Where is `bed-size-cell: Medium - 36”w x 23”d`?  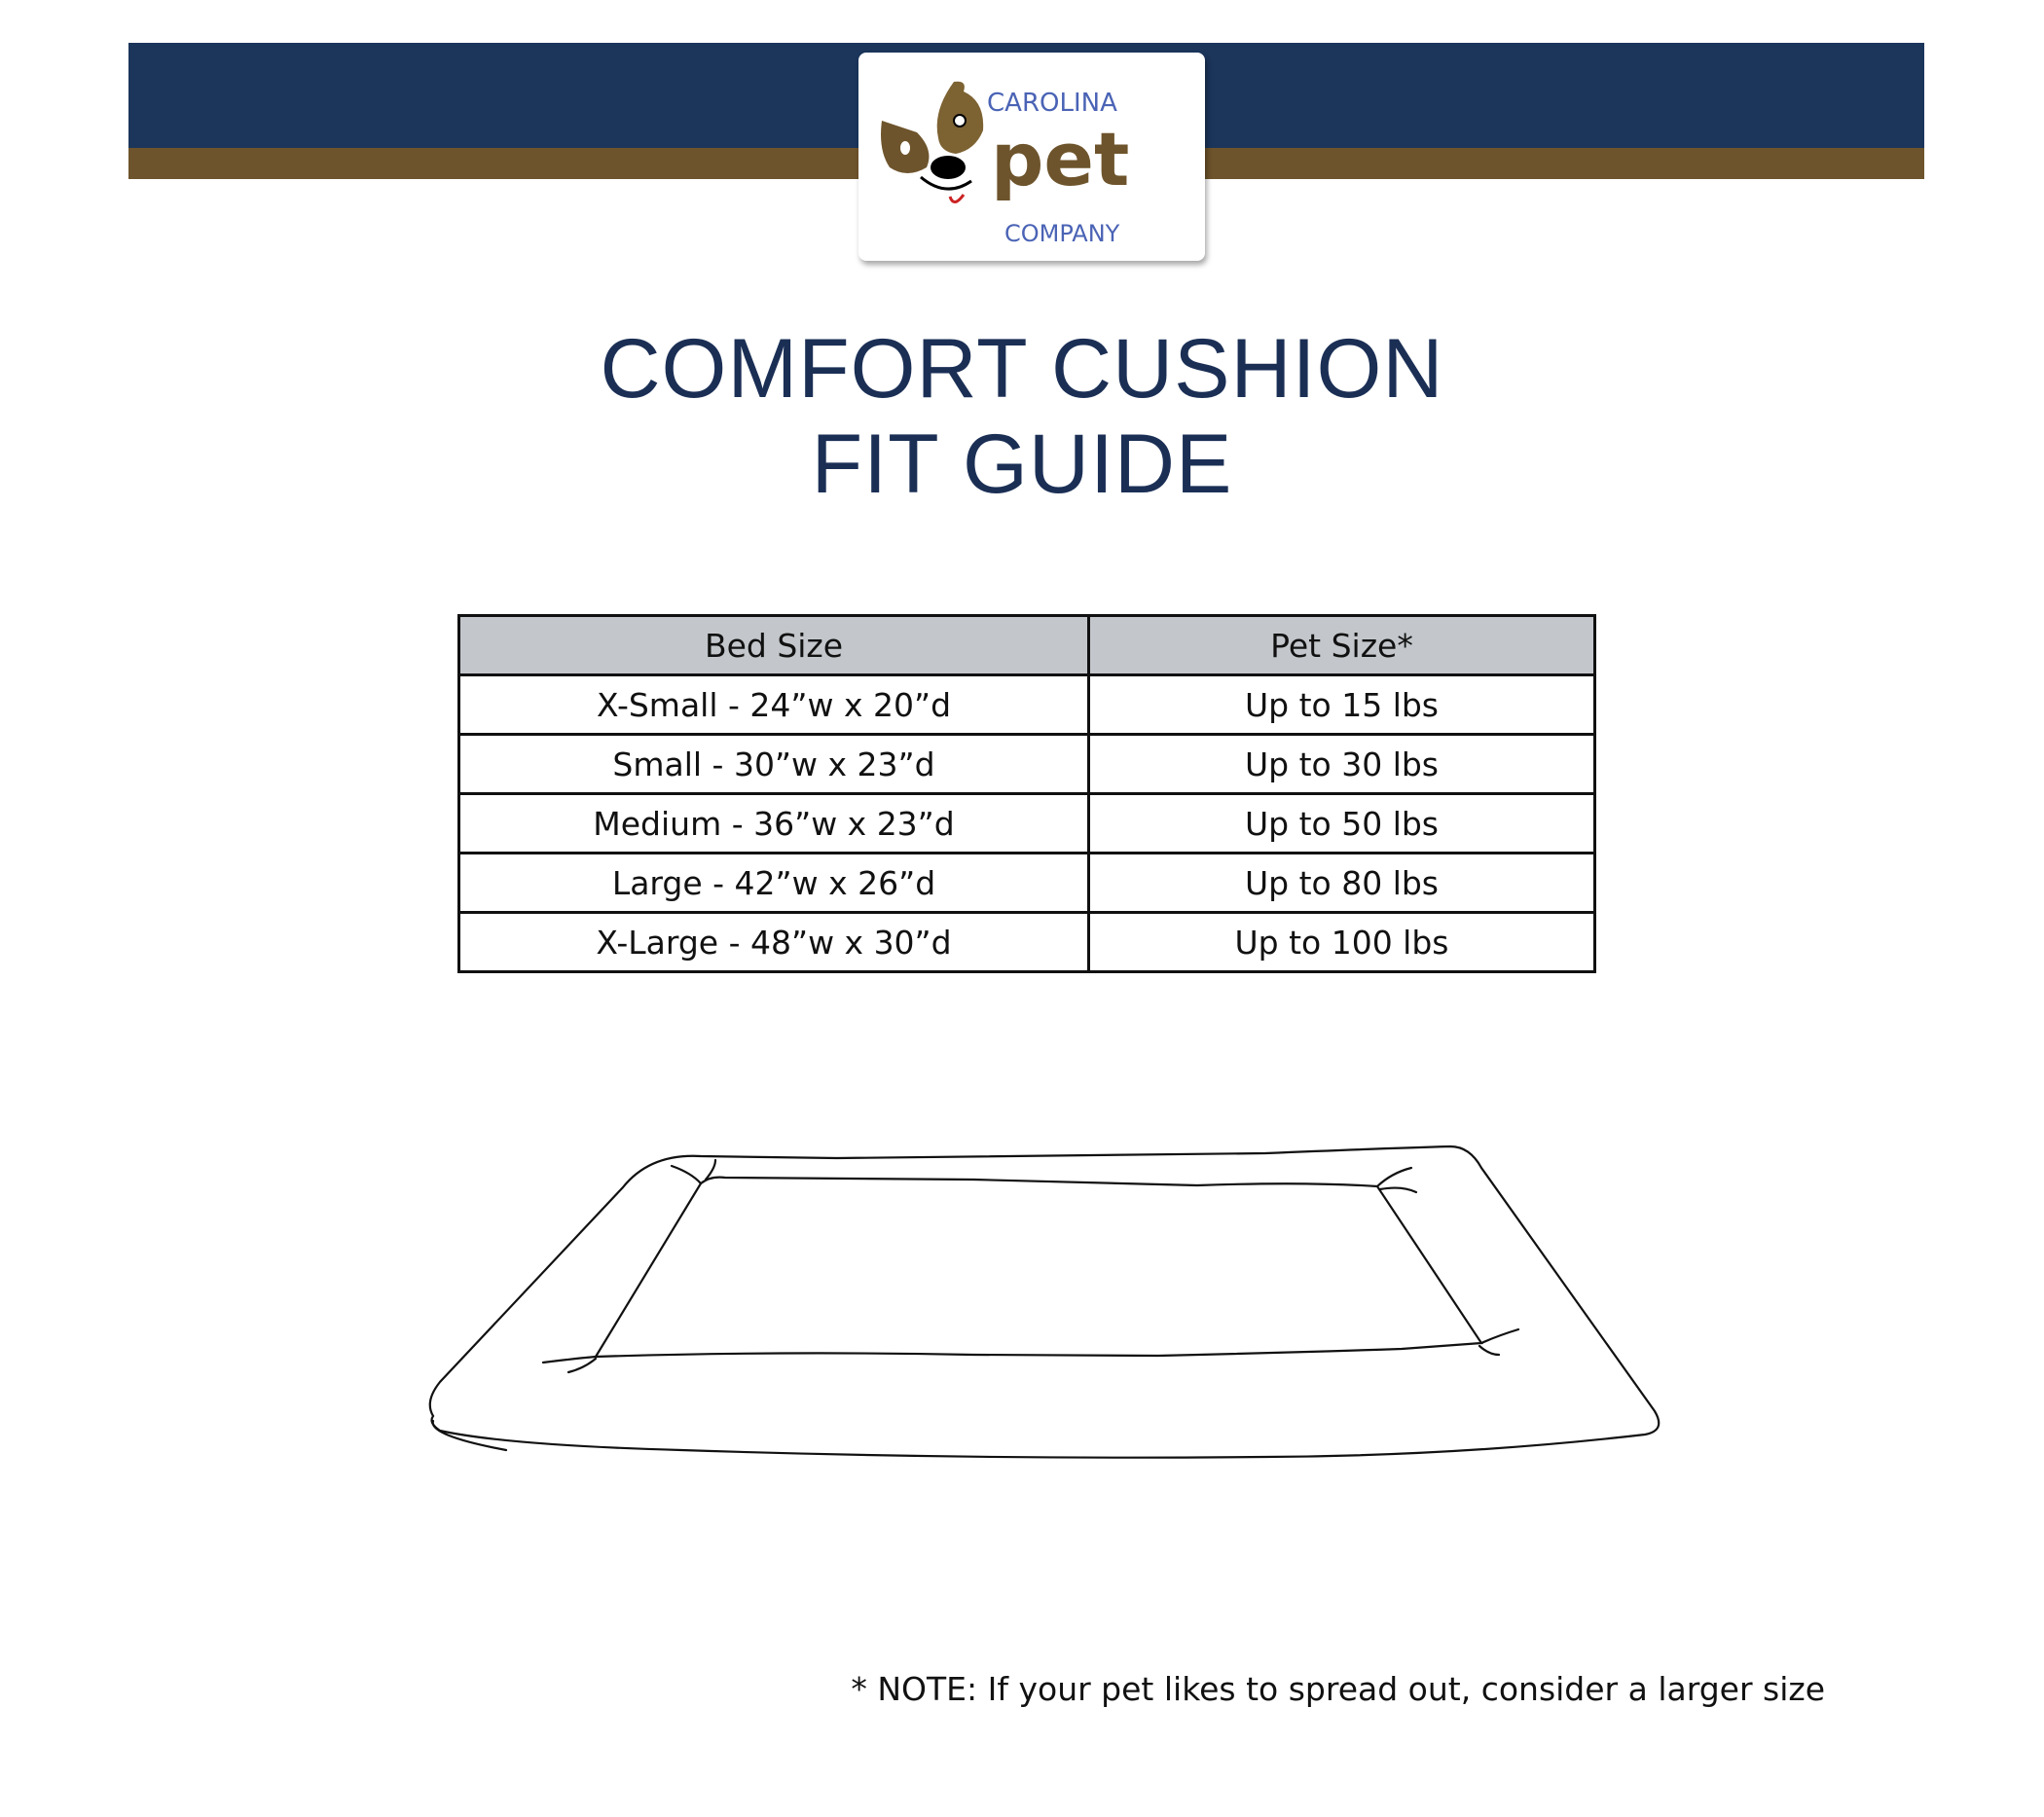 bed-size-cell: Medium - 36”w x 23”d is located at coordinates (774, 823).